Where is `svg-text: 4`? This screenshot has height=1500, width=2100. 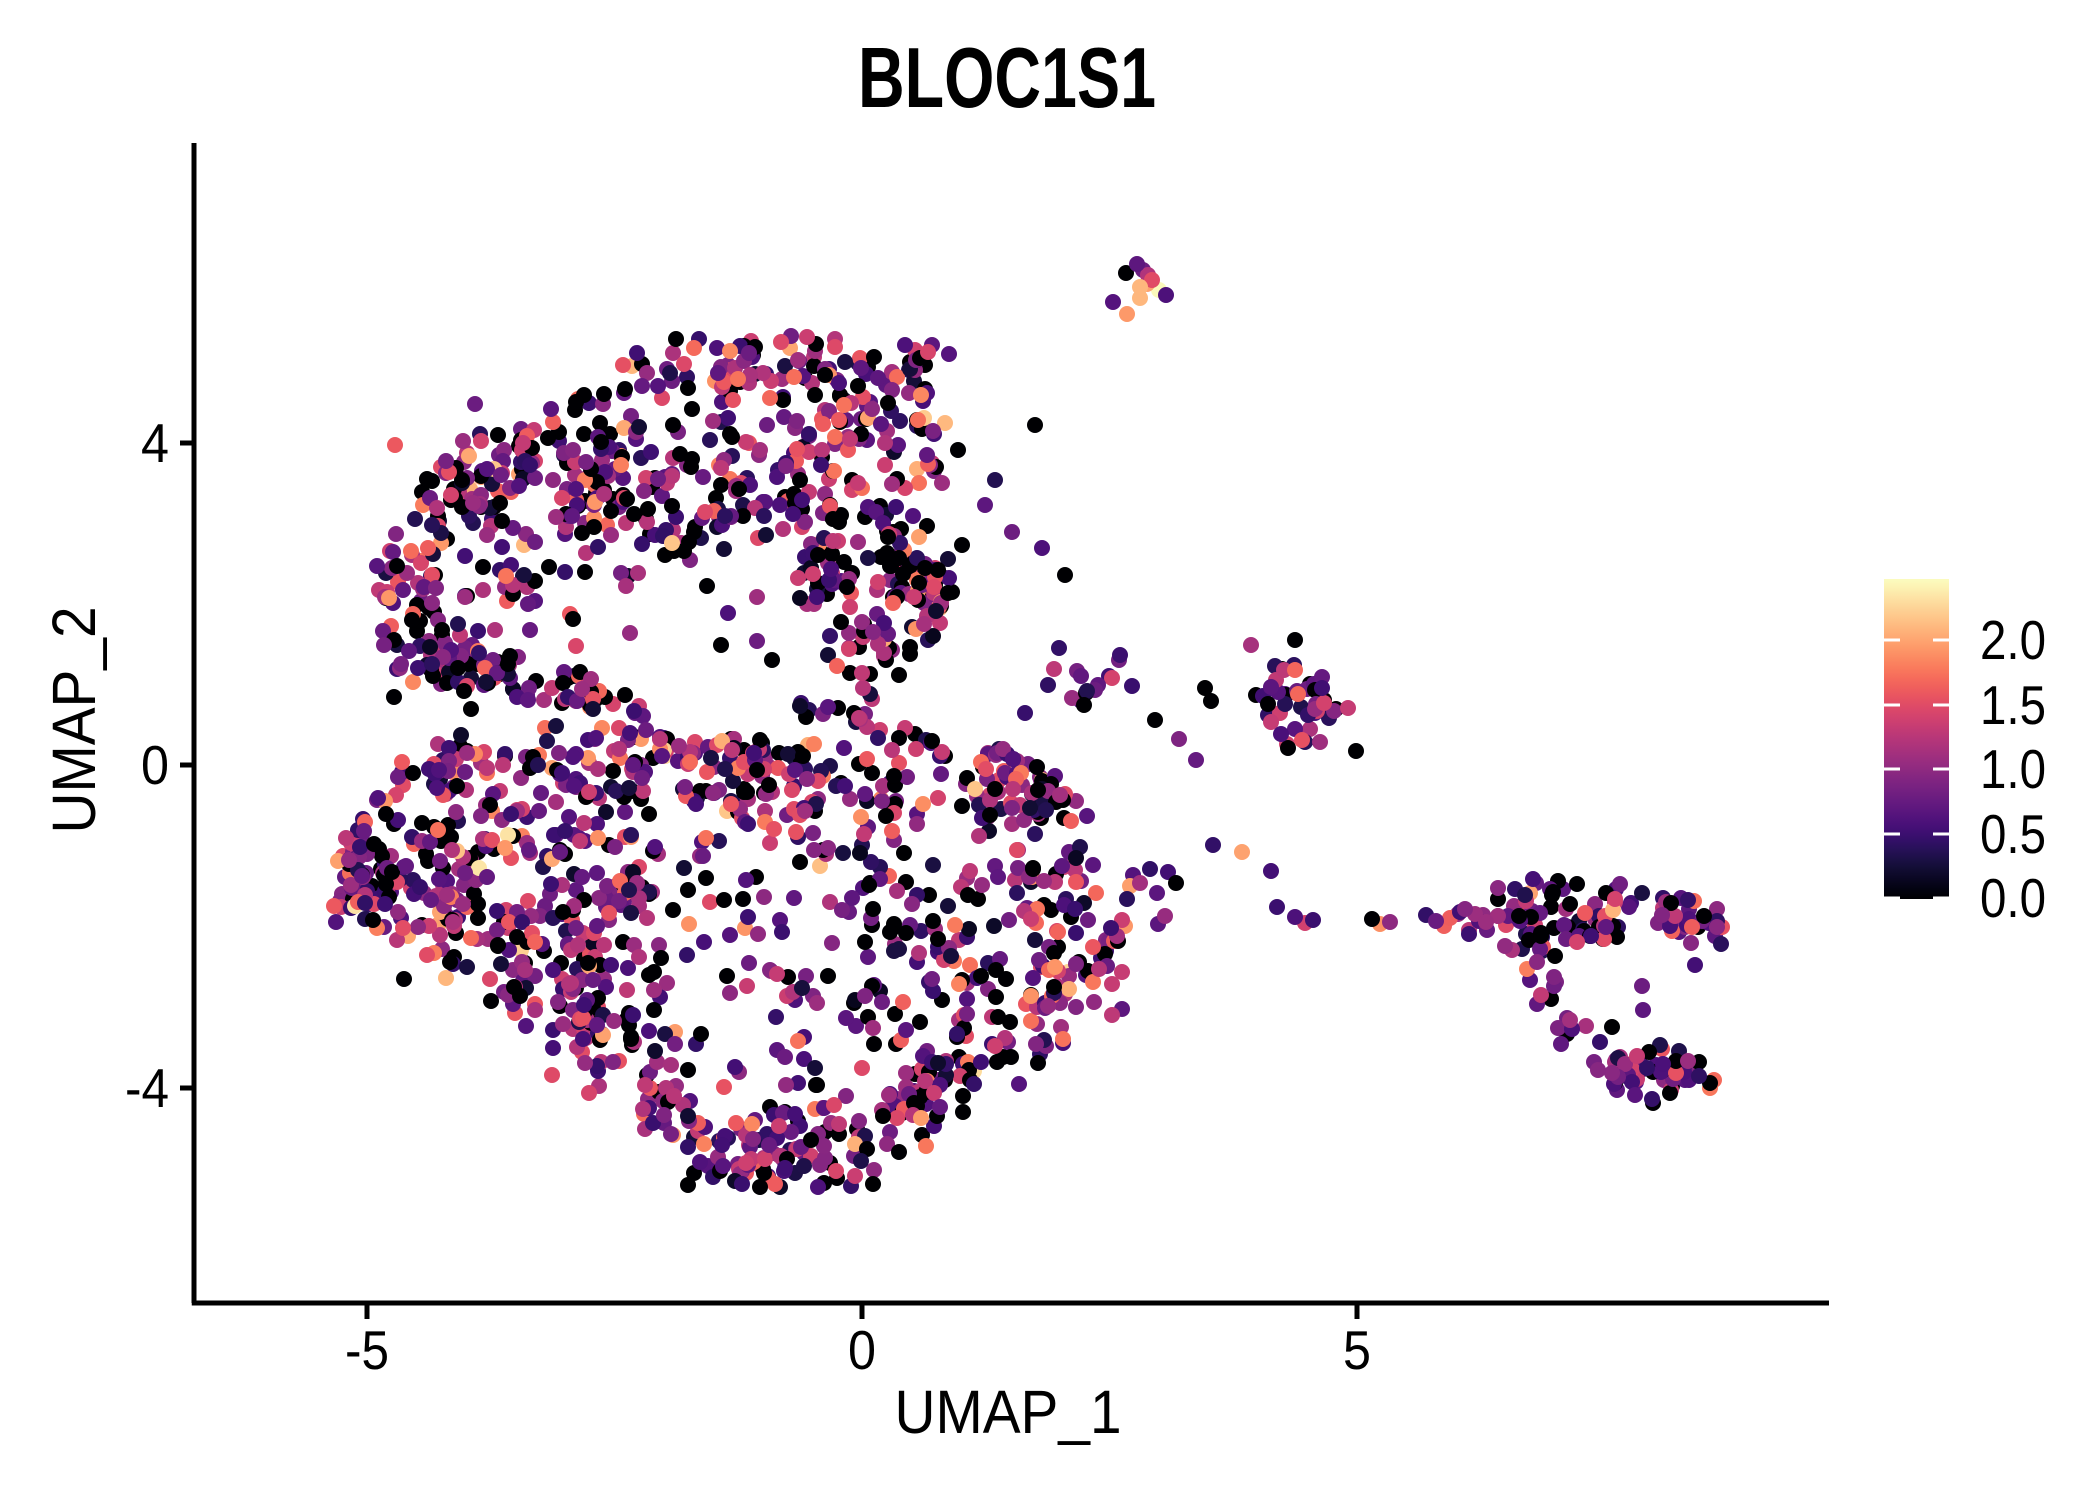
svg-text: 4 is located at coordinates (155, 443).